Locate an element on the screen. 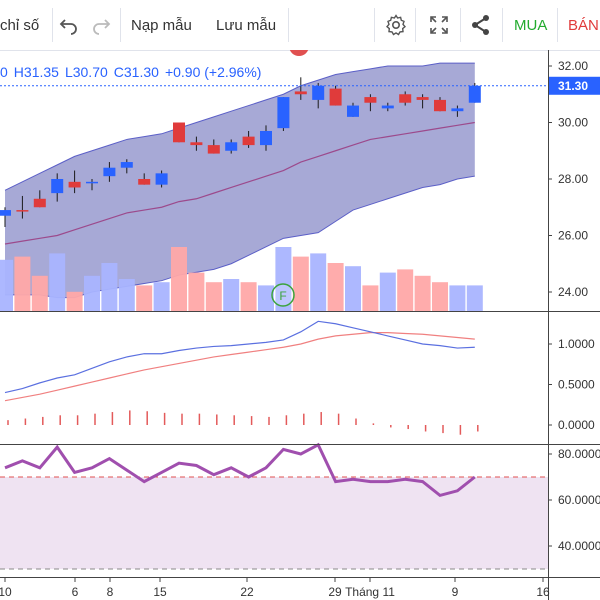 Image resolution: width=600 pixels, height=600 pixels. save-template-button: Lưu mẫu is located at coordinates (246, 25).